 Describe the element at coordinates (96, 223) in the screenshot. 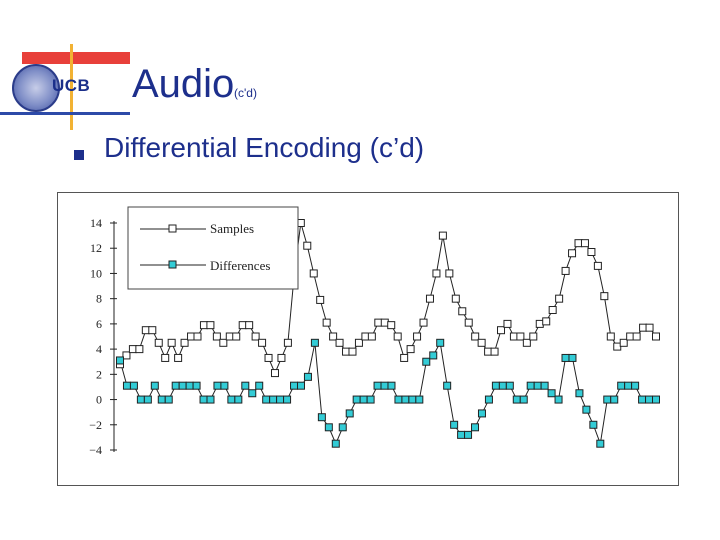

I see `y-tick-label: 14` at that location.